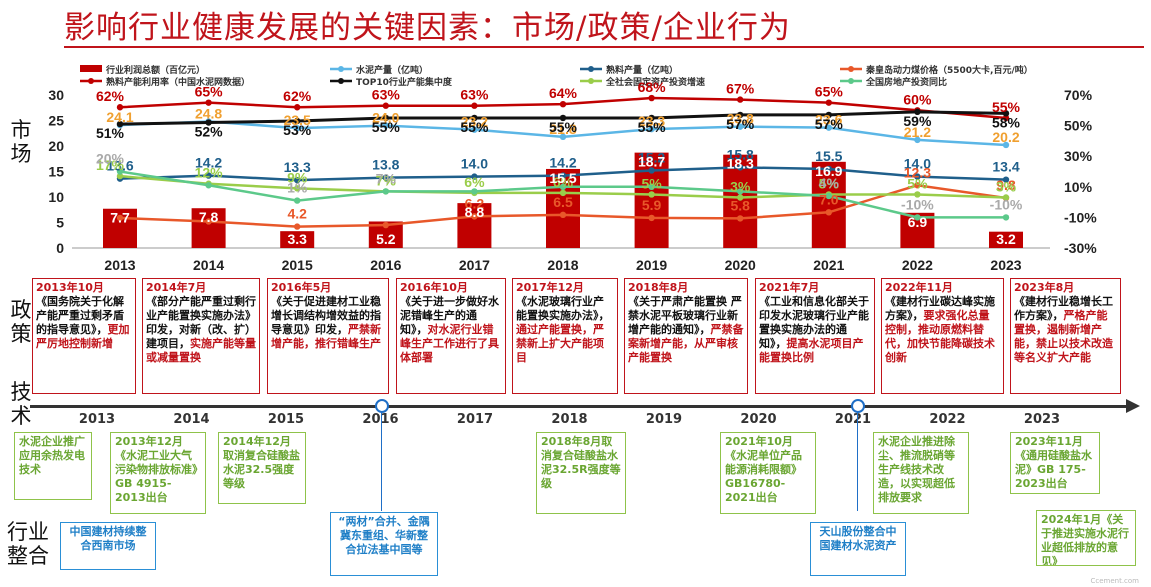  Describe the element at coordinates (119, 166) in the screenshot. I see `series-data-label: 13.6` at that location.